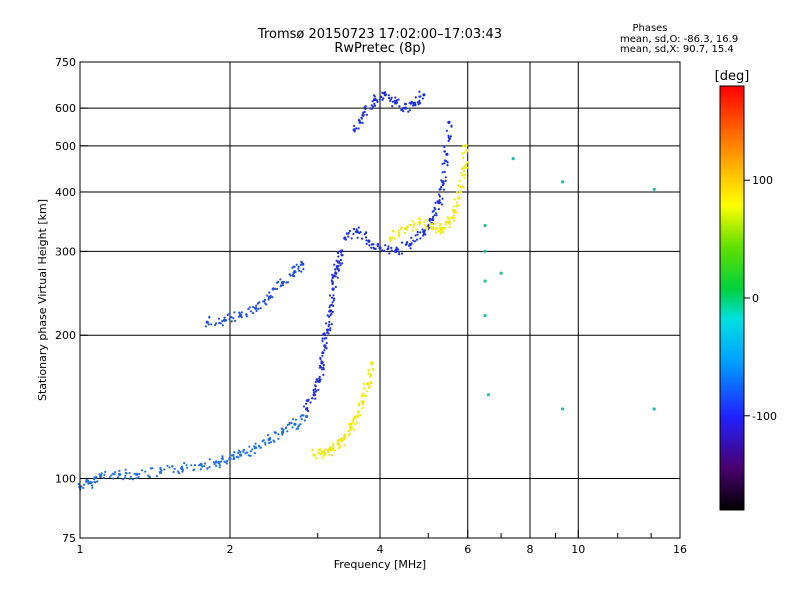  I want to click on colorbar-gradient, so click(732, 298).